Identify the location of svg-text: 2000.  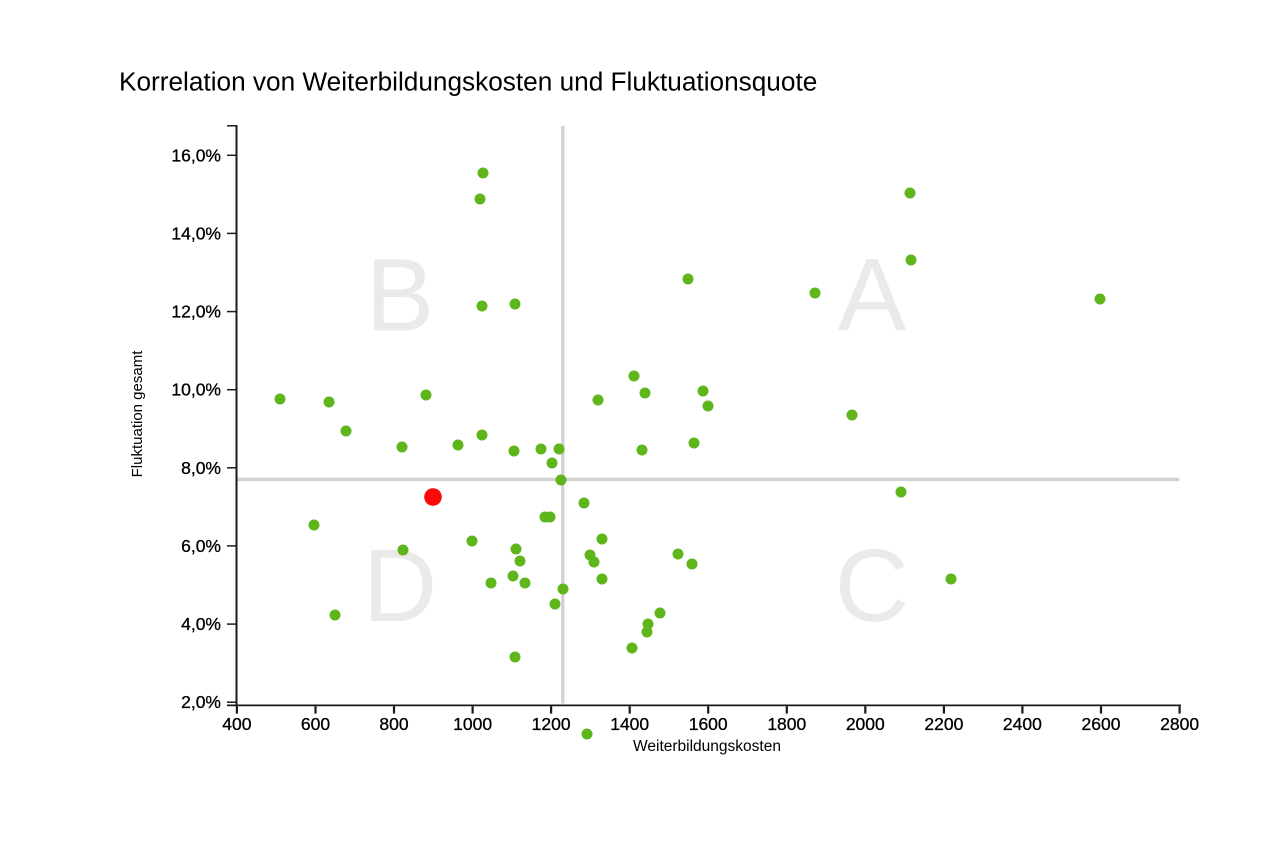
(865, 724).